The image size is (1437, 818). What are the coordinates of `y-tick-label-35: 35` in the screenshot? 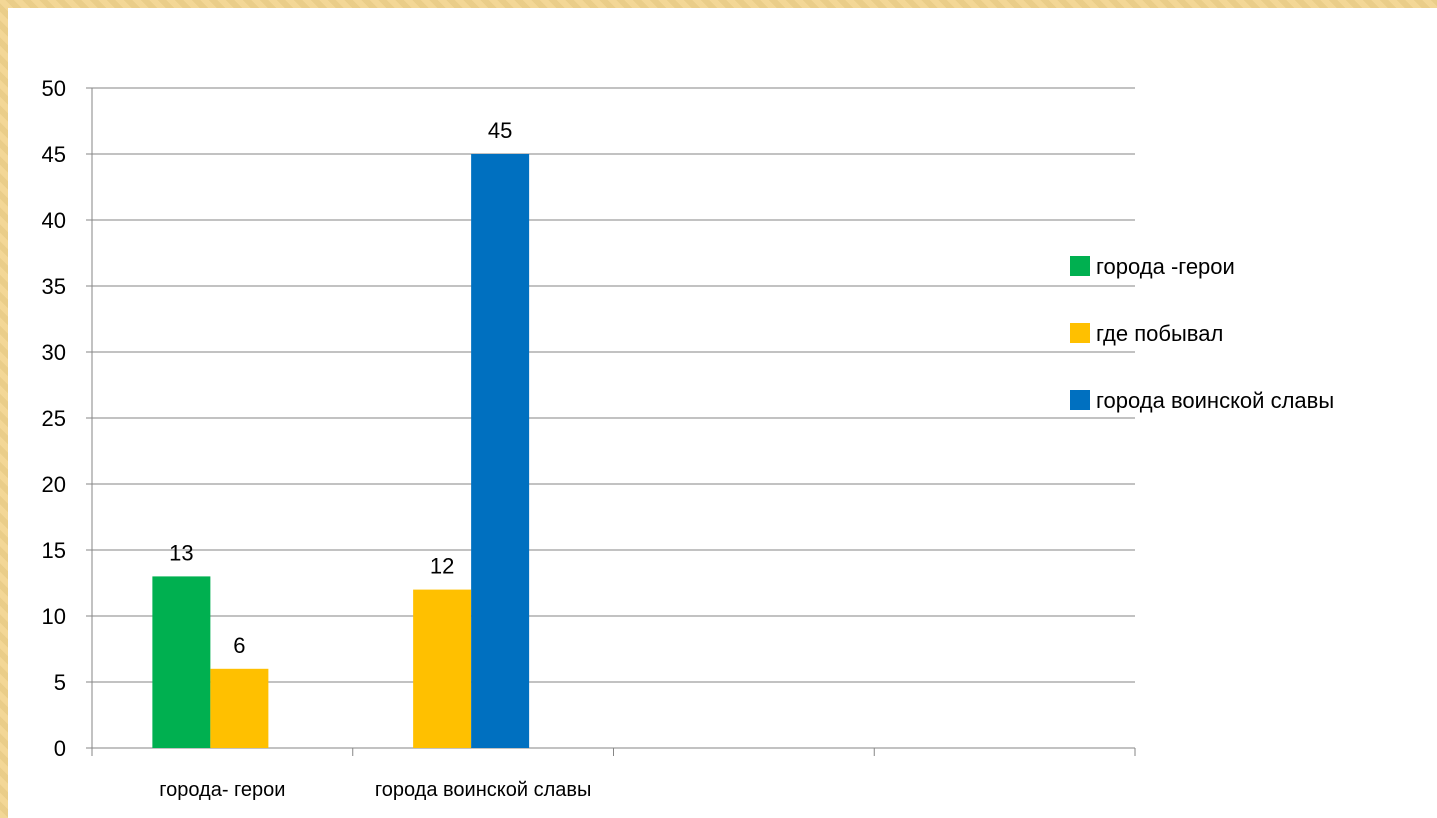 It's located at (54, 286).